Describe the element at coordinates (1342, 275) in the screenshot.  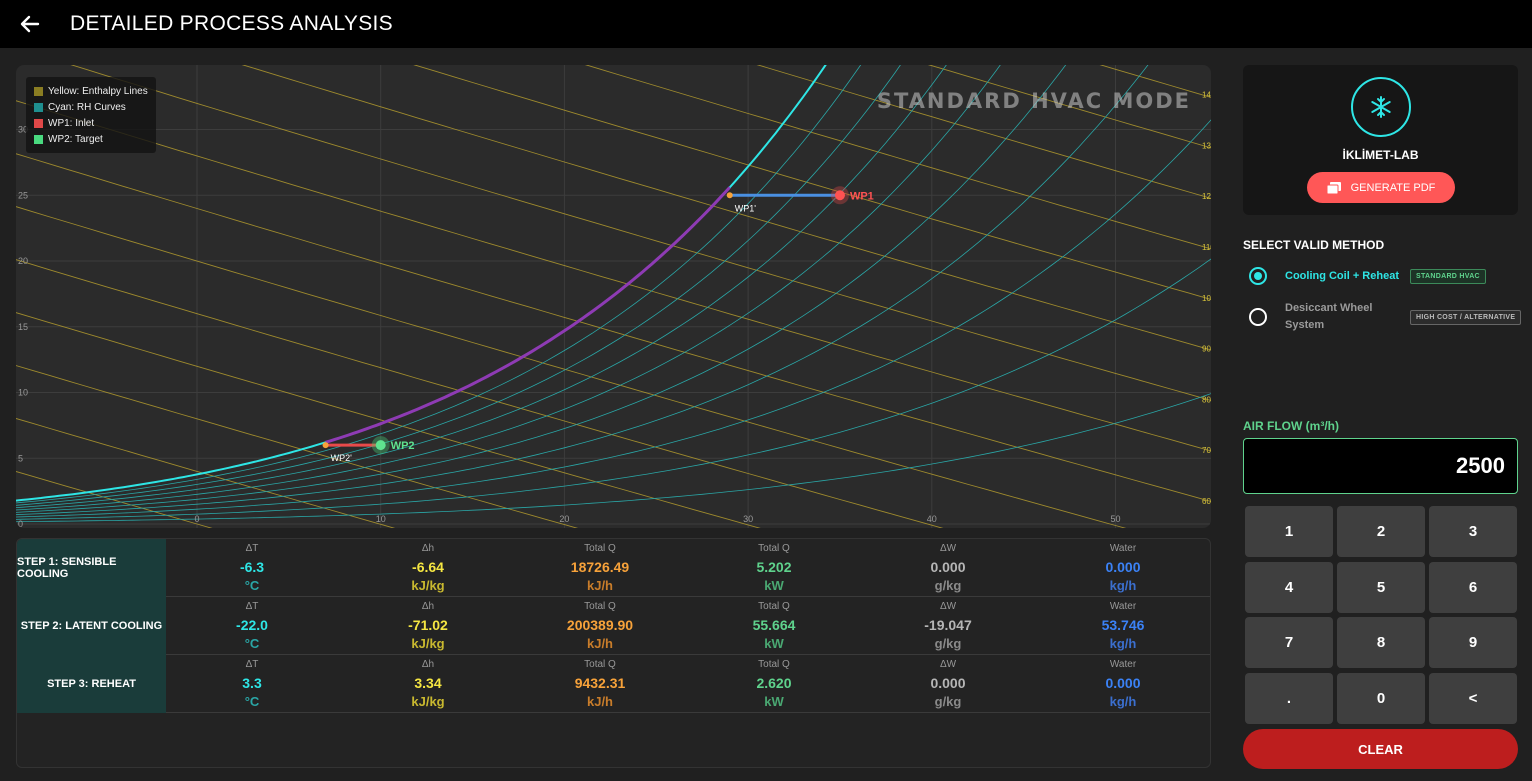
I see `method-name: Cooling Coil + Reheat` at that location.